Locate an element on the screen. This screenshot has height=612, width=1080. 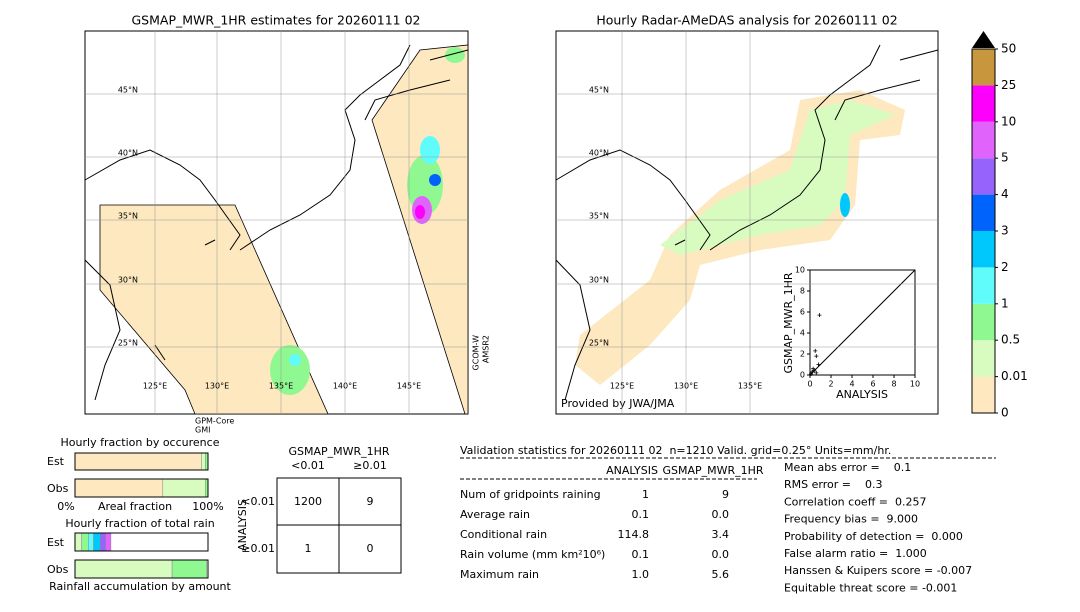
colorbar-label: 3 is located at coordinates (1005, 231).